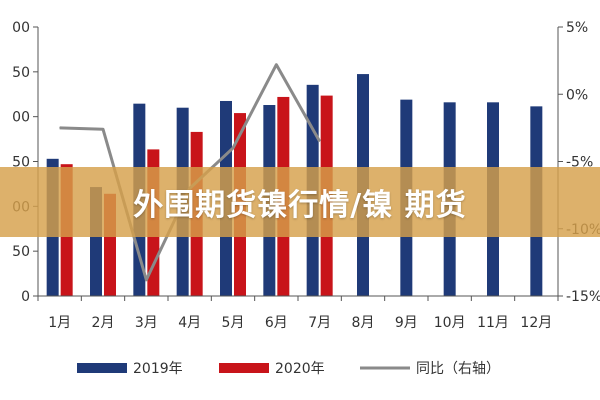 The height and width of the screenshot is (400, 600). Describe the element at coordinates (577, 95) in the screenshot. I see `right-tick-label: 0%` at that location.